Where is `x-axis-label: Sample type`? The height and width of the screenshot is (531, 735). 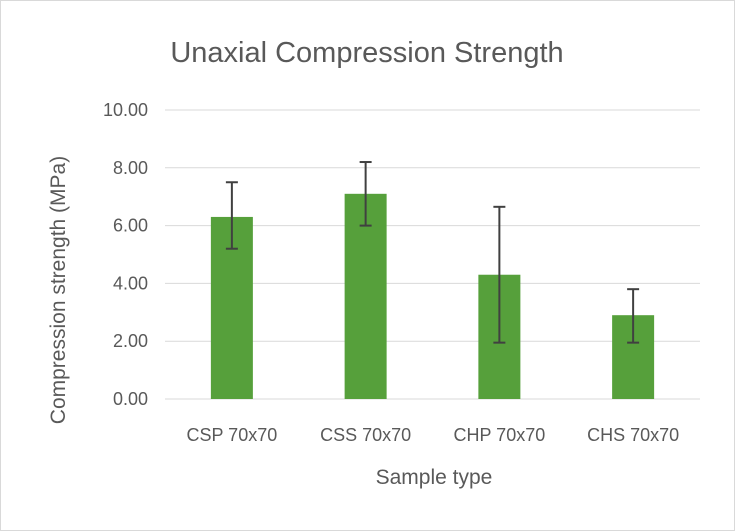
x-axis-label: Sample type is located at coordinates (434, 477).